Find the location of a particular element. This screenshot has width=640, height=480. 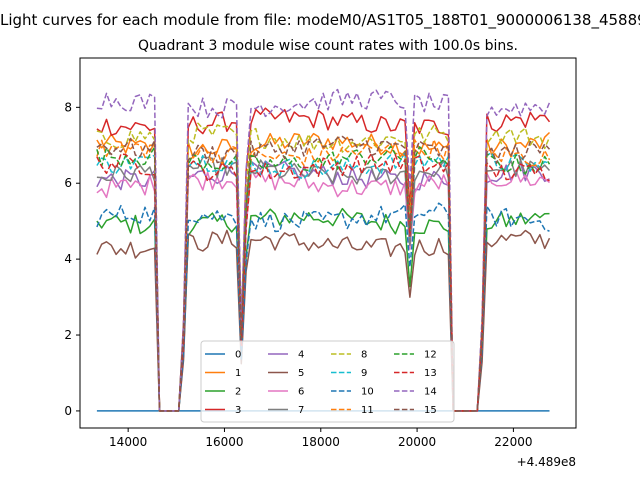

y-tick-label: 6 is located at coordinates (68, 183).